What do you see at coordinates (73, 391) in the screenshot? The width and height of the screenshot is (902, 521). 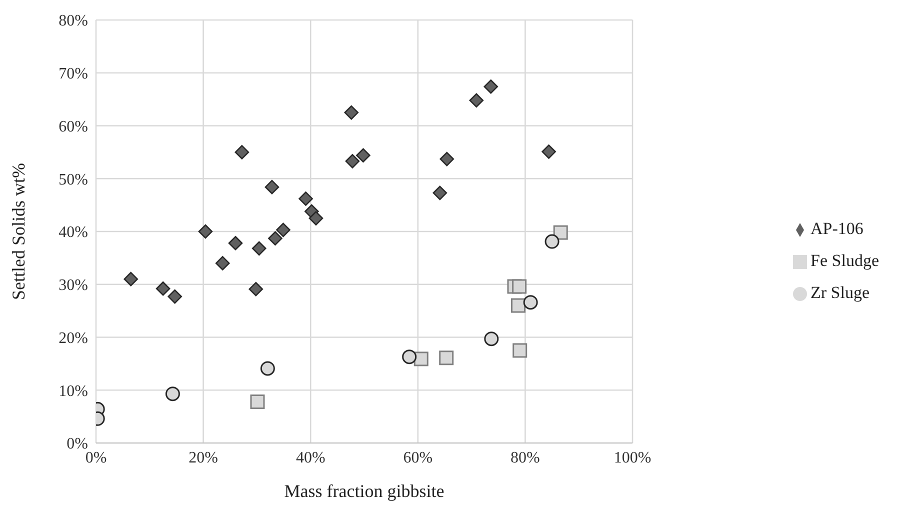 I see `y-tick-label: 10%` at bounding box center [73, 391].